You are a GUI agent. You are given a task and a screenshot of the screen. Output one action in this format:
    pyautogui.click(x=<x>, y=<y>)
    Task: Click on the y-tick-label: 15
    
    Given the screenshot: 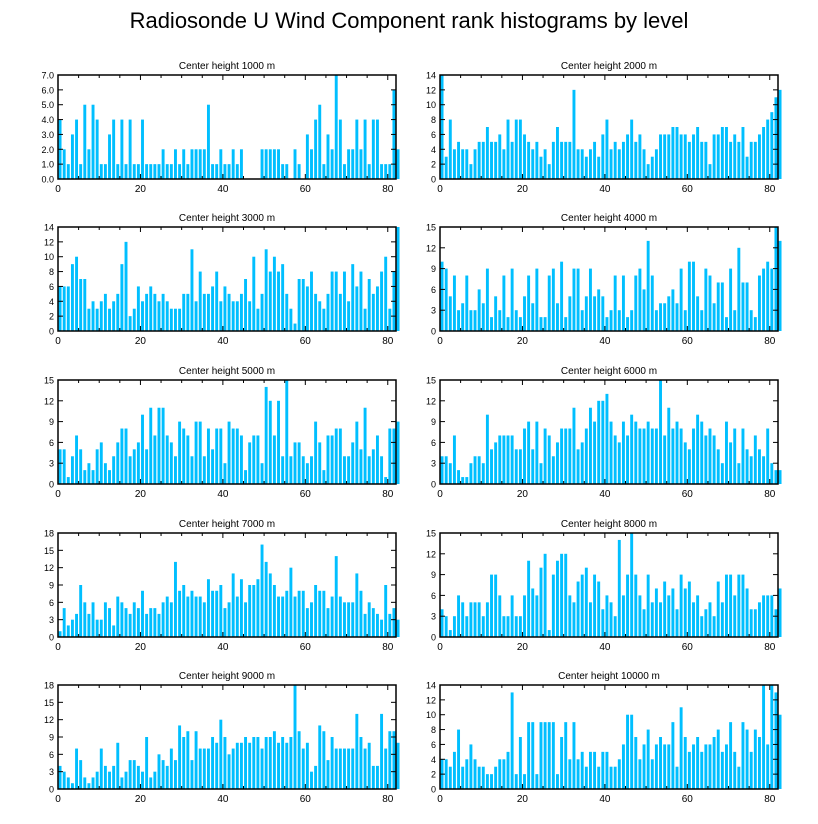 What is the action you would take?
    pyautogui.click(x=431, y=381)
    